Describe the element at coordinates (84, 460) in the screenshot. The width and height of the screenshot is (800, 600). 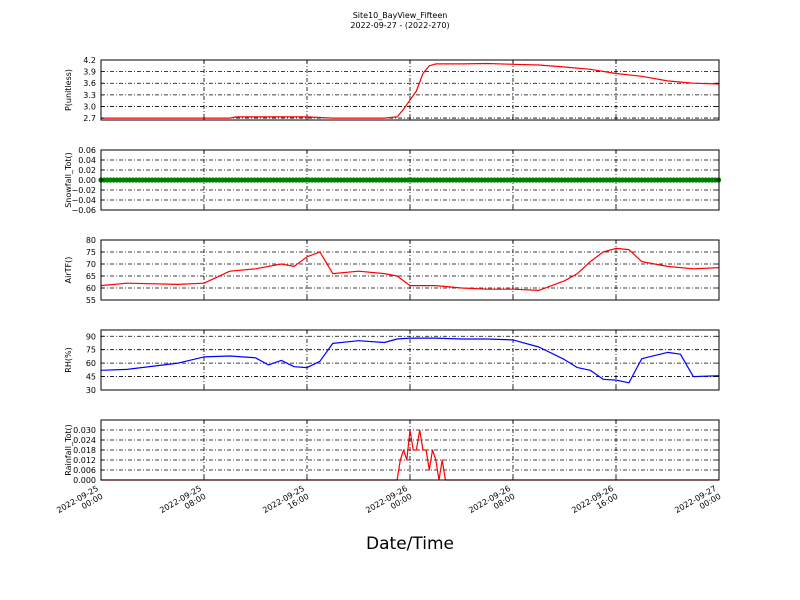
I see `rainfall-ytick-label: 0.012` at that location.